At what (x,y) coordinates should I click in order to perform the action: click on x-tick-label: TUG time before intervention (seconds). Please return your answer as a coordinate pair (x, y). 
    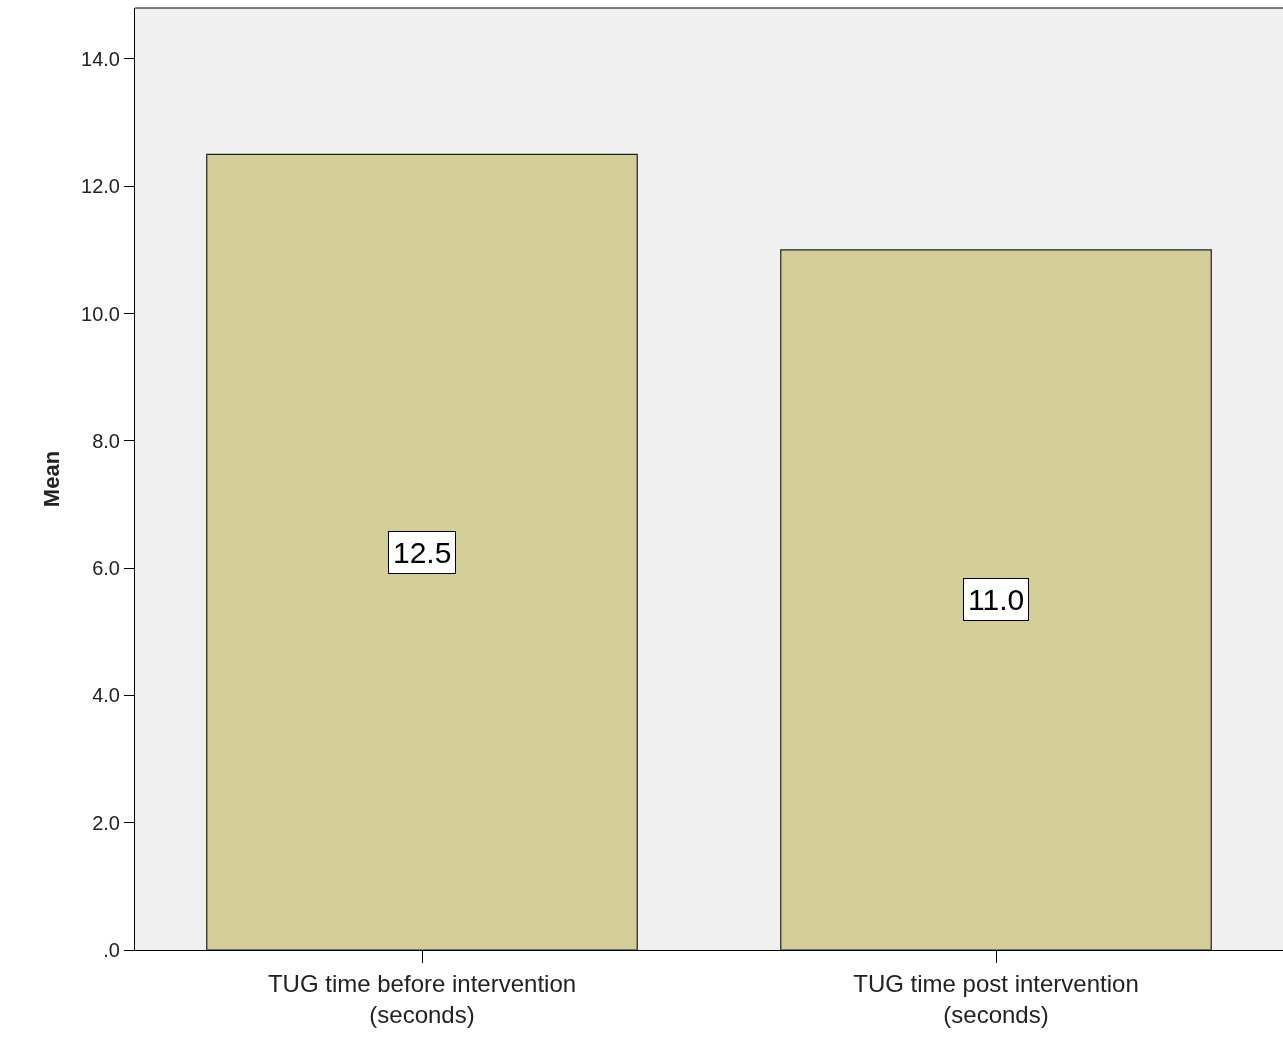
    Looking at the image, I should click on (422, 998).